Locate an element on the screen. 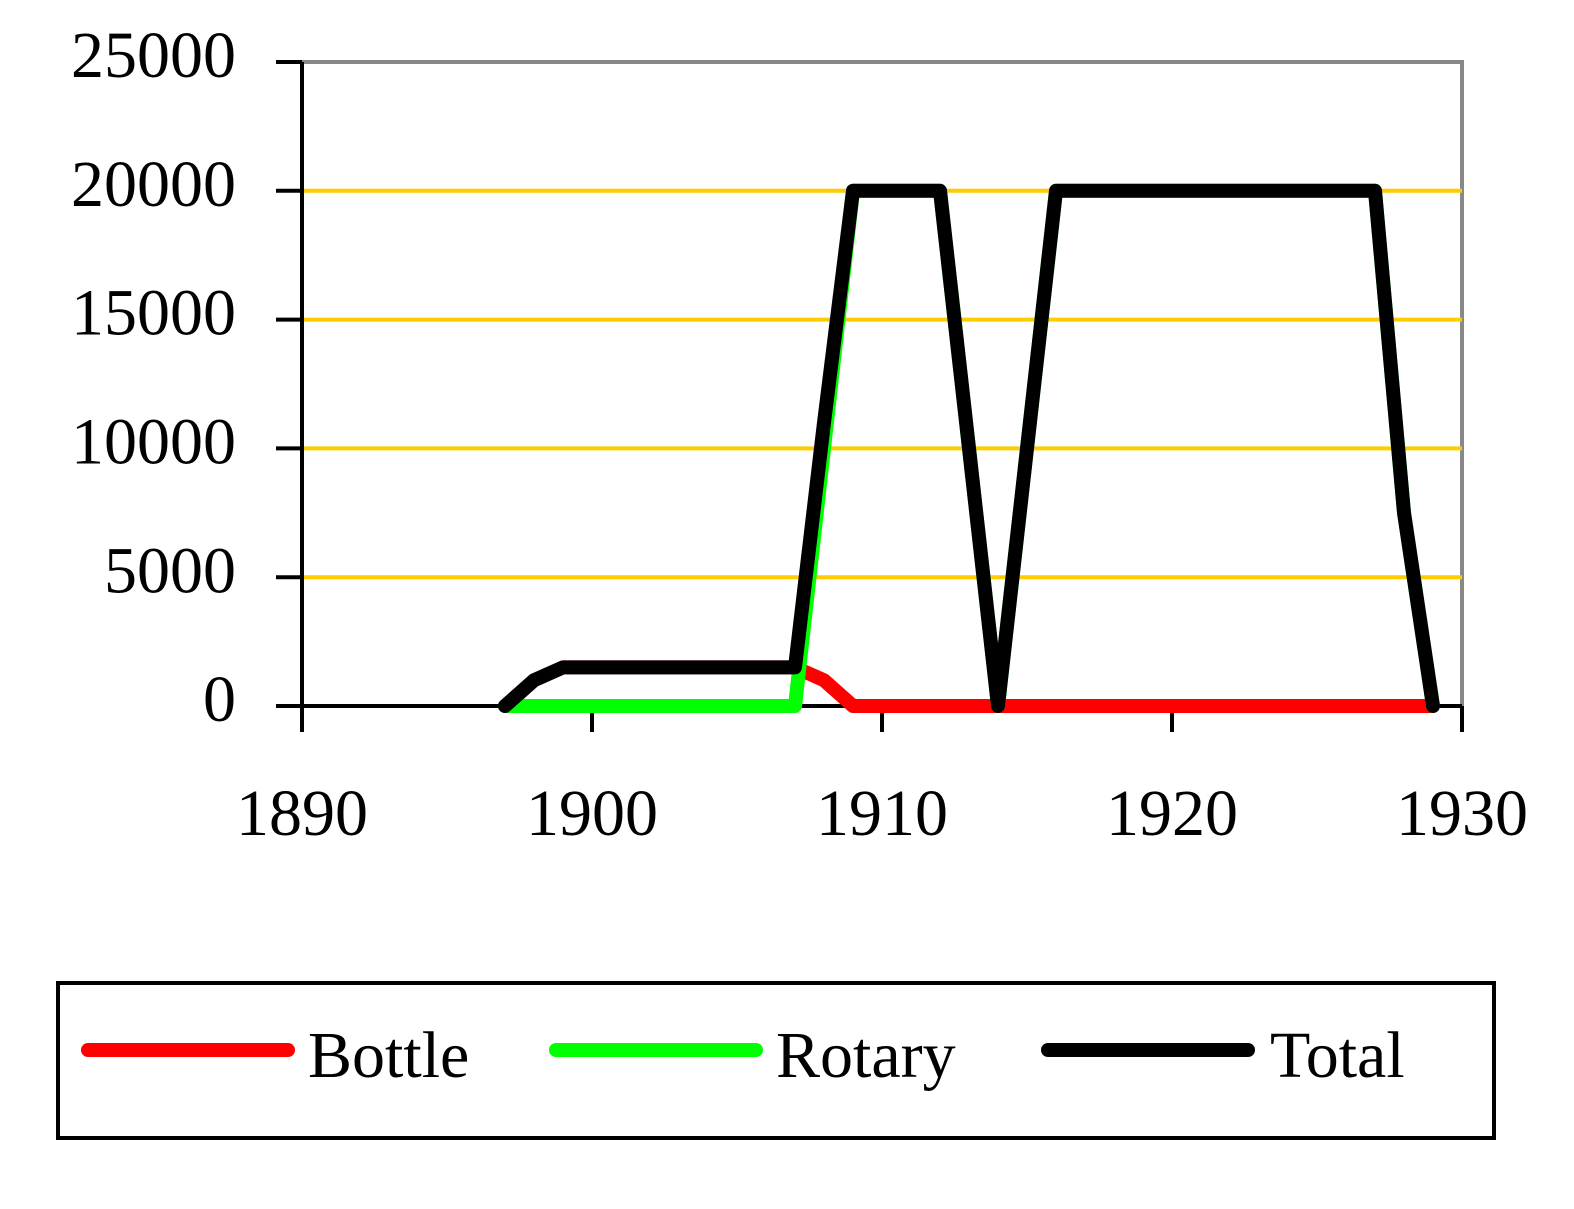 The image size is (1574, 1209). x-tick-label: 1930 is located at coordinates (1462, 813).